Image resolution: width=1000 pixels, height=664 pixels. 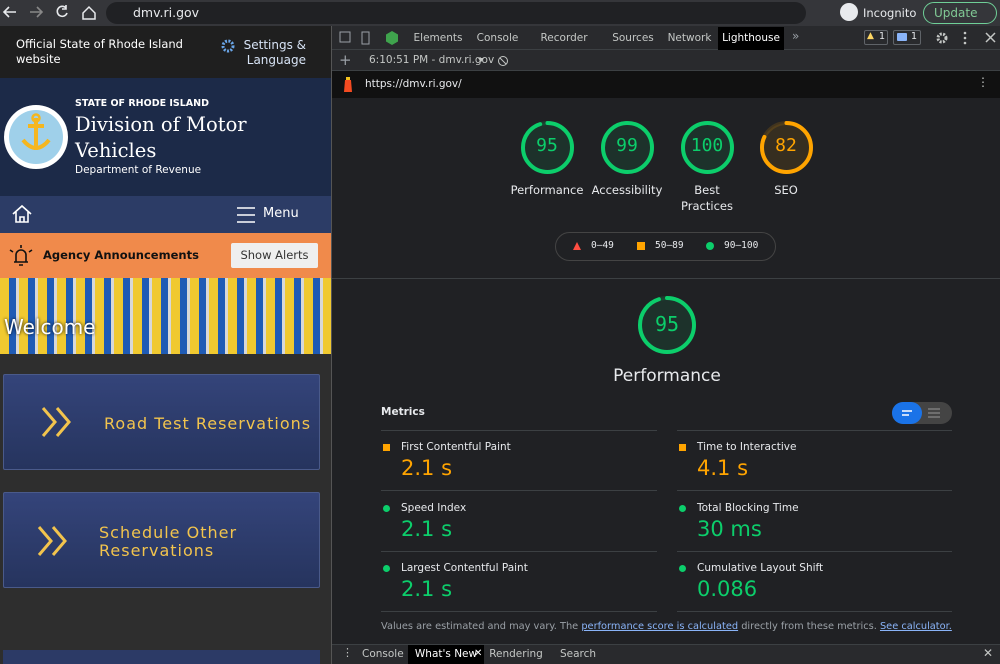 I want to click on url: dmv.ri.gov, so click(x=166, y=12).